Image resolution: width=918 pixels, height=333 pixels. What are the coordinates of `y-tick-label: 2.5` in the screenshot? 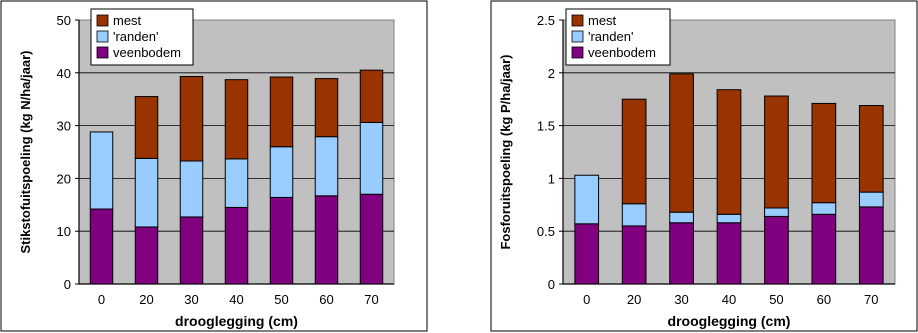 It's located at (546, 20).